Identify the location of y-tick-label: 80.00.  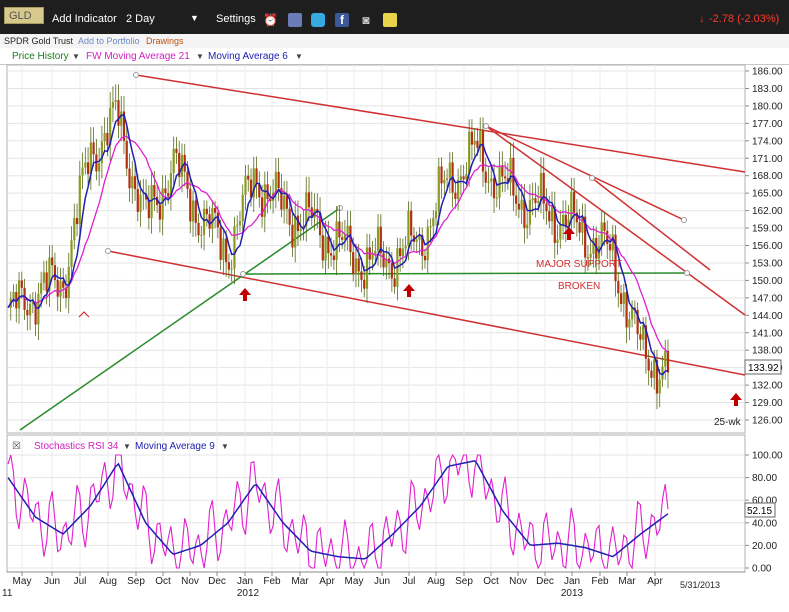
(764, 478).